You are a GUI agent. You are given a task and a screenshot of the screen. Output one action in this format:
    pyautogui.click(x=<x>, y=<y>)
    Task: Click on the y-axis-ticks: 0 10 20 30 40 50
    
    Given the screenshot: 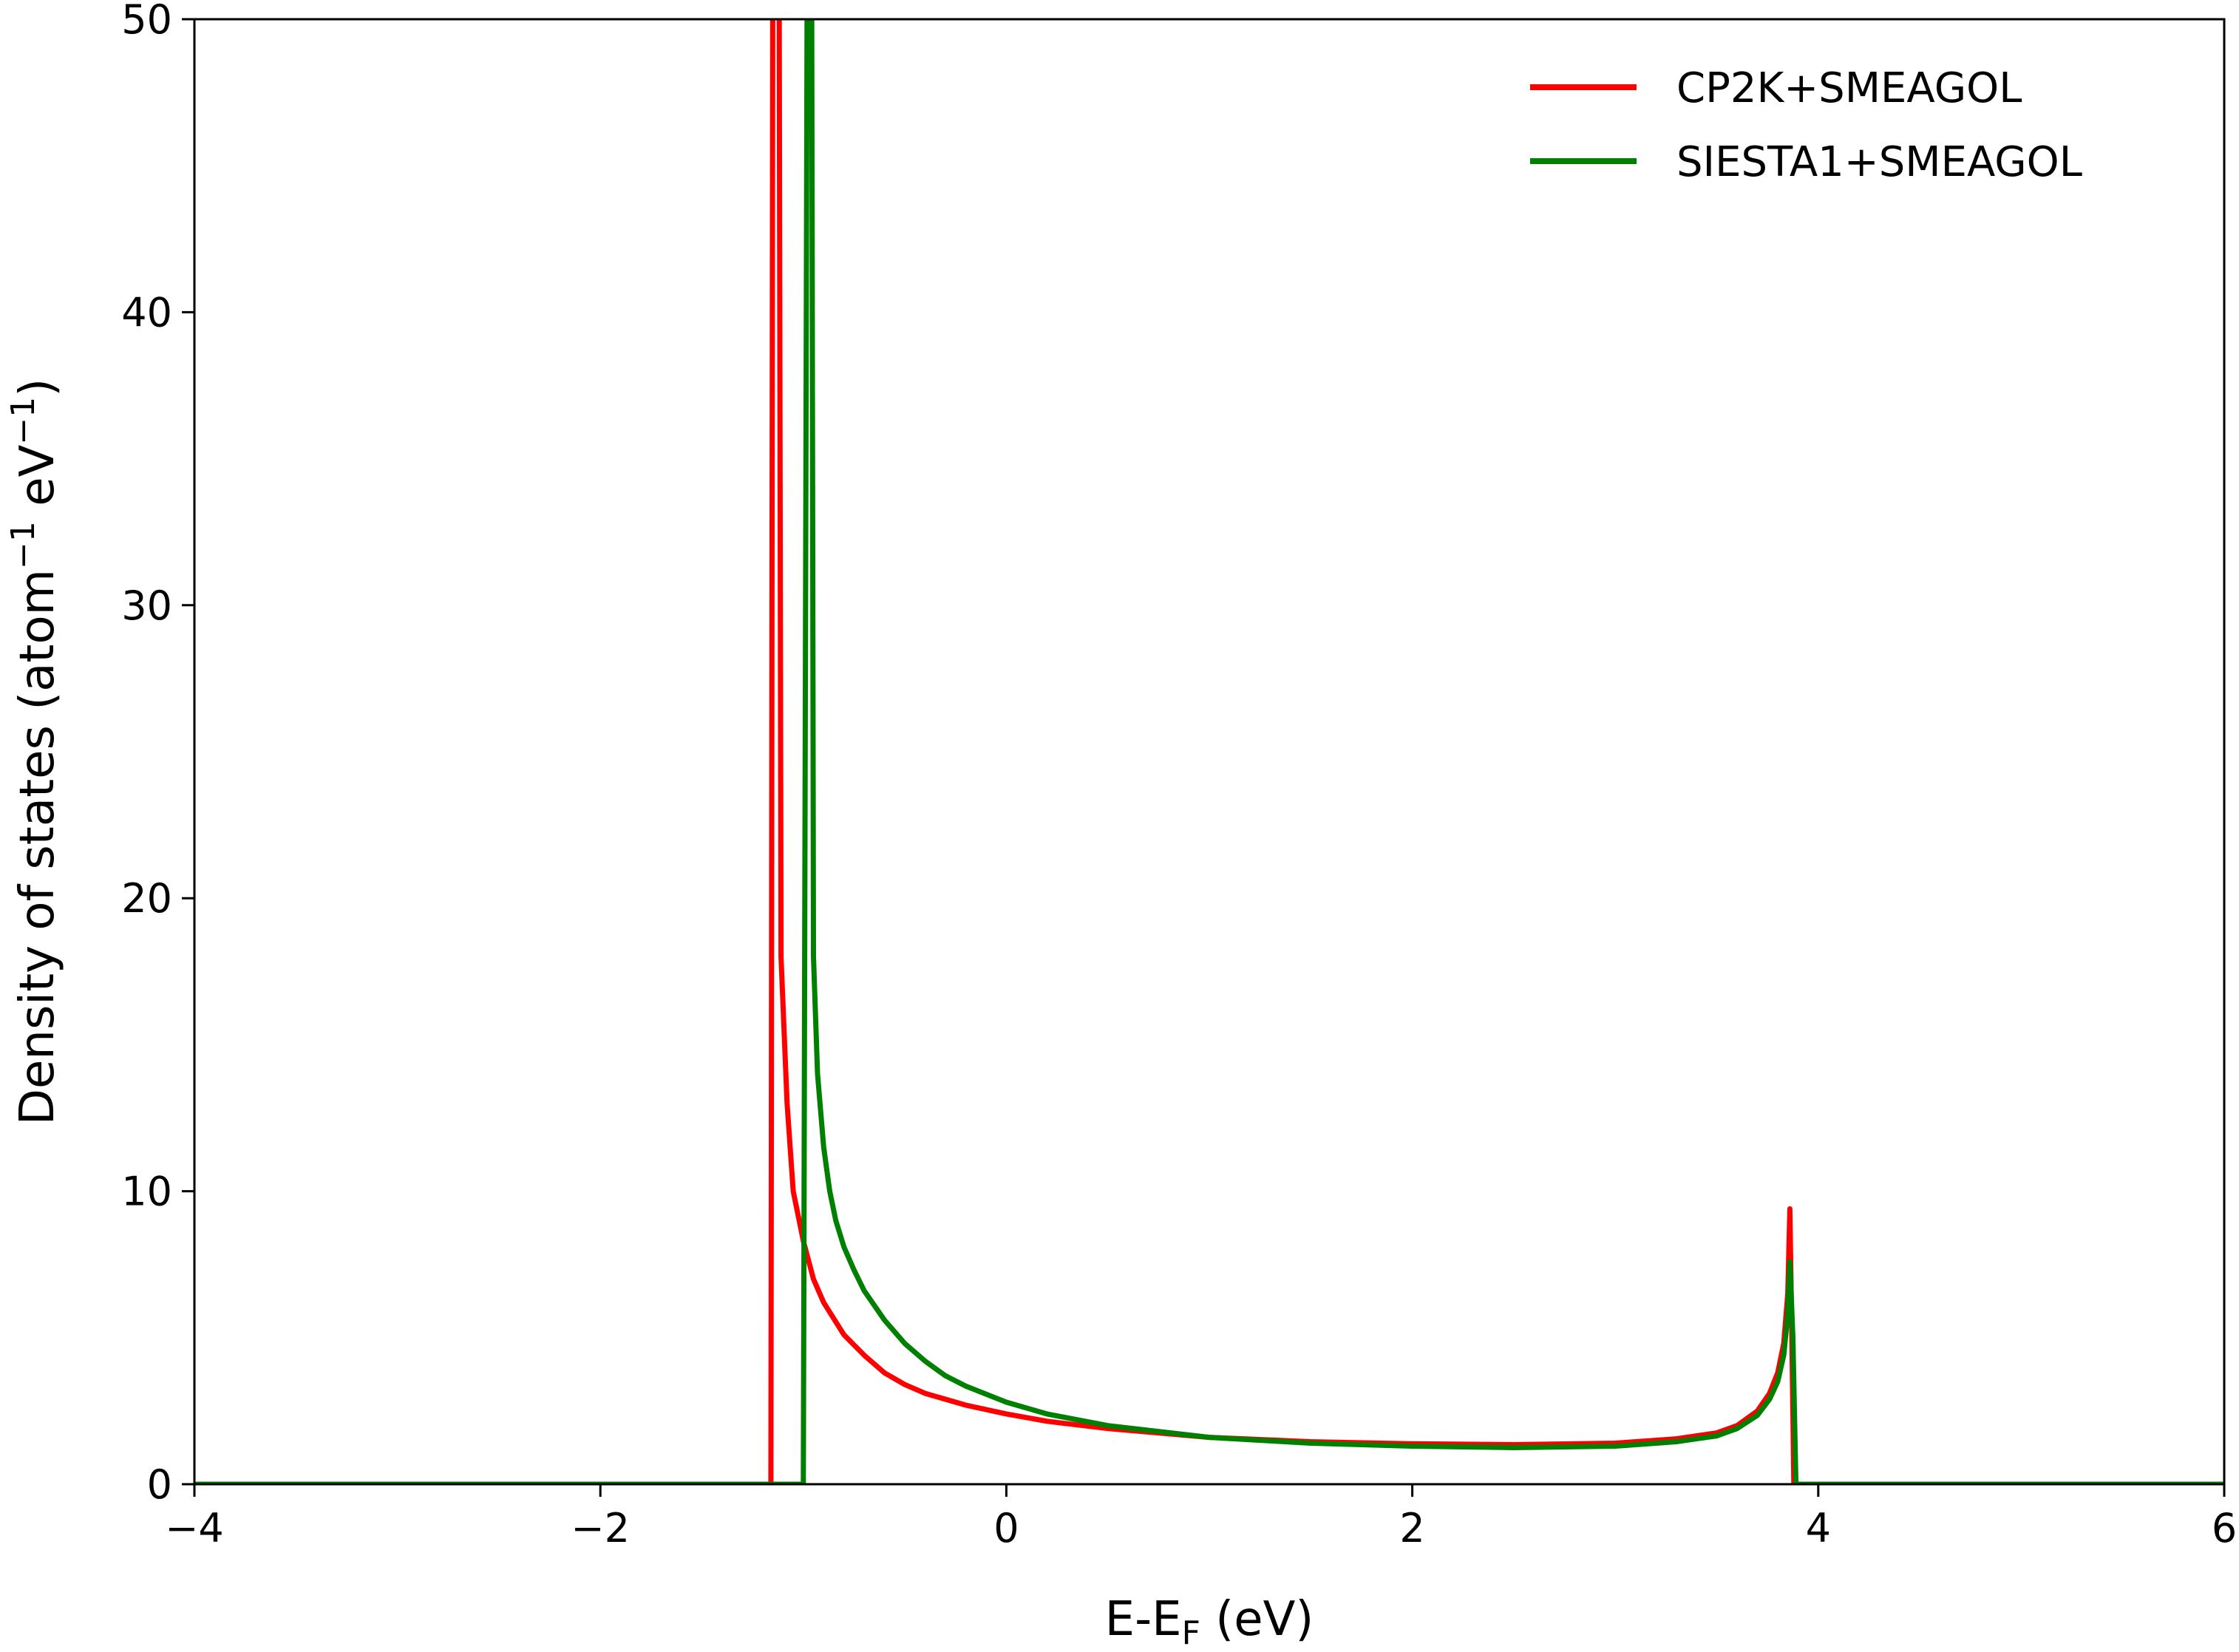 What is the action you would take?
    pyautogui.click(x=157, y=754)
    